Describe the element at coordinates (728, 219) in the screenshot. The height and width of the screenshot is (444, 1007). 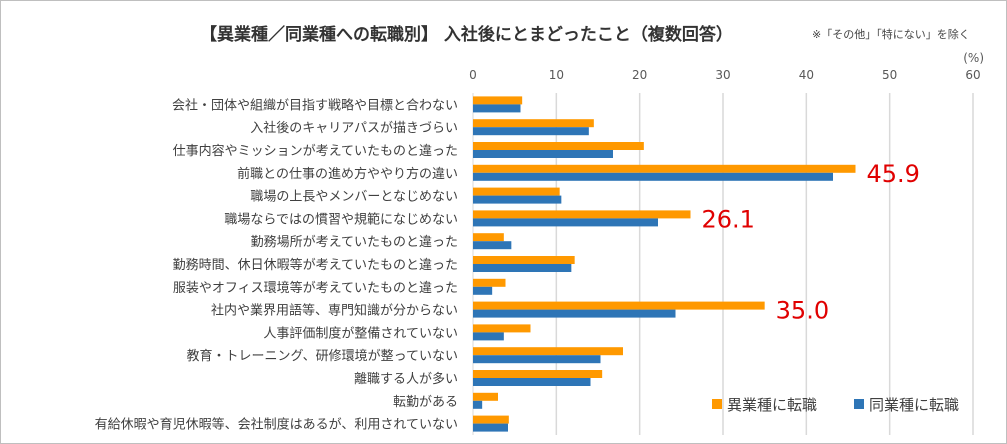
I see `annotation-label: 26.1` at that location.